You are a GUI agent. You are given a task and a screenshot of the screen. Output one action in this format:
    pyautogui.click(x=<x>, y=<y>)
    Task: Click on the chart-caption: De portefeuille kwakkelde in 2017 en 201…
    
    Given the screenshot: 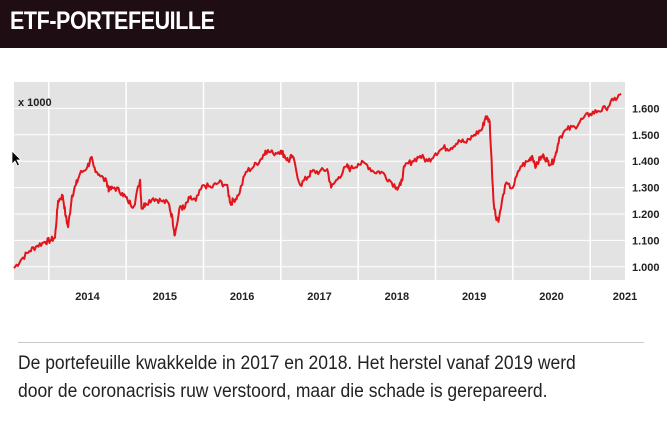 What is the action you would take?
    pyautogui.click(x=297, y=377)
    